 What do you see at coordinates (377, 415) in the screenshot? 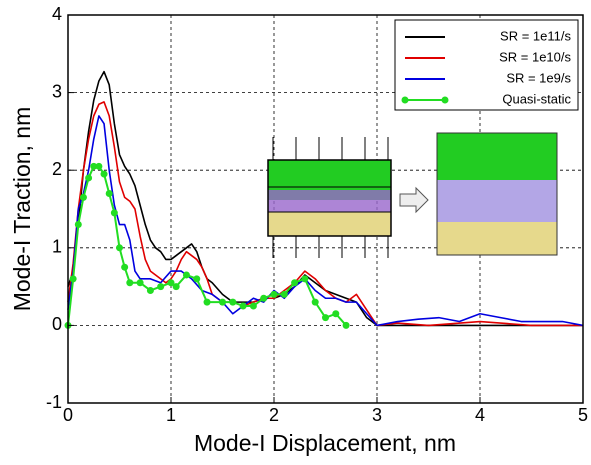
I see `x-tick-label: 3` at bounding box center [377, 415].